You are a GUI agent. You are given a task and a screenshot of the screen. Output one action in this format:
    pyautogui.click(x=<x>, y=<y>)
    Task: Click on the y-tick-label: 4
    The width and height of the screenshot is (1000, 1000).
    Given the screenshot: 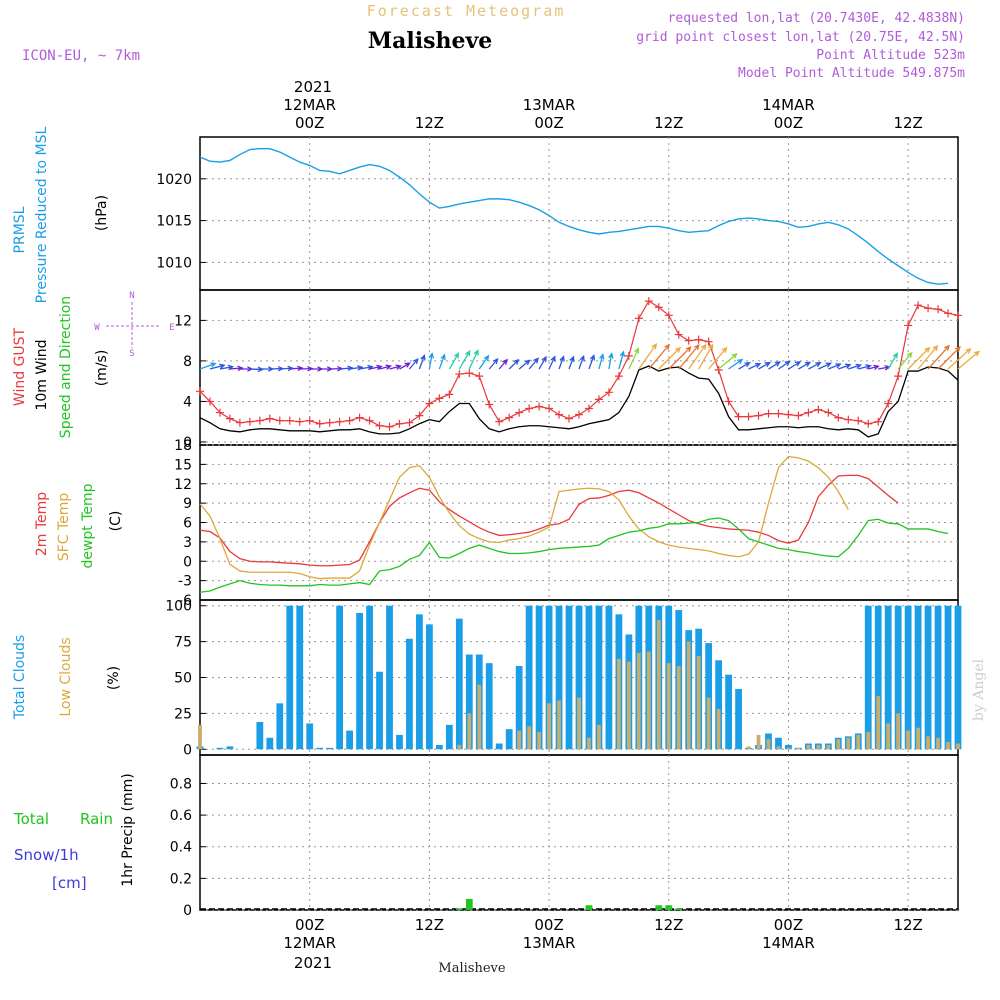 What is the action you would take?
    pyautogui.click(x=187, y=402)
    